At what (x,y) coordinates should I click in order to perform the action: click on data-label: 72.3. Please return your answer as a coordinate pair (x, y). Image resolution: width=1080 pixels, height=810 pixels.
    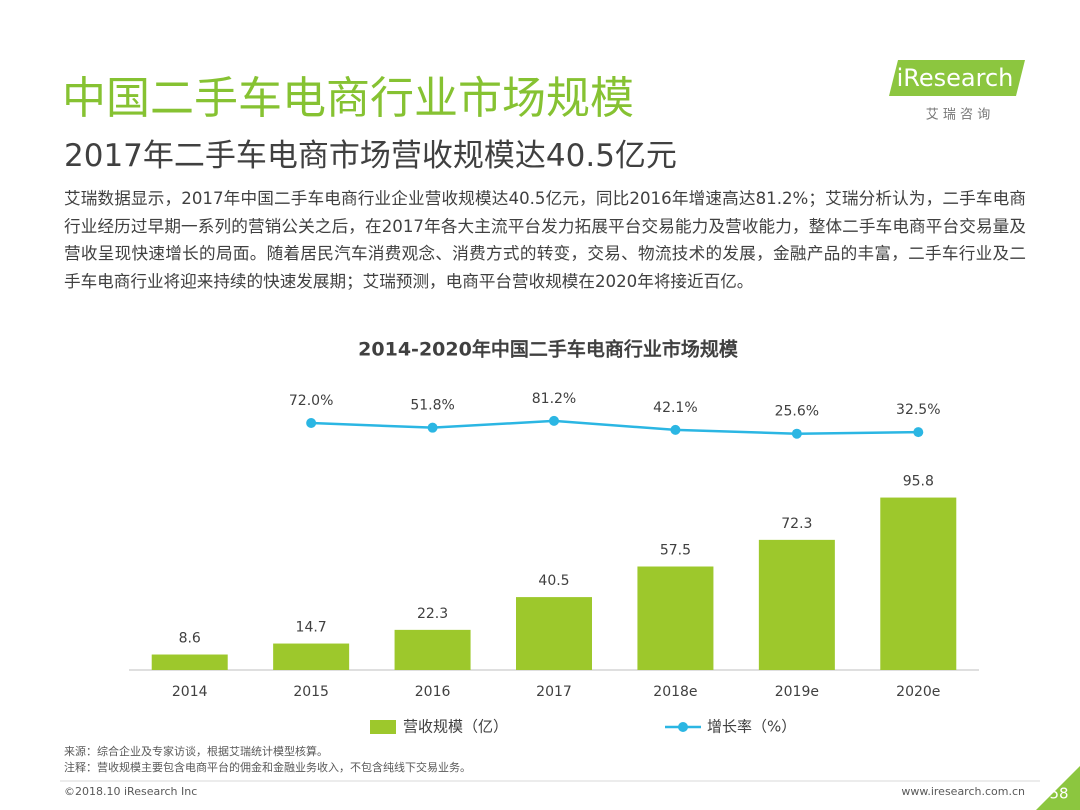
    Looking at the image, I should click on (796, 524).